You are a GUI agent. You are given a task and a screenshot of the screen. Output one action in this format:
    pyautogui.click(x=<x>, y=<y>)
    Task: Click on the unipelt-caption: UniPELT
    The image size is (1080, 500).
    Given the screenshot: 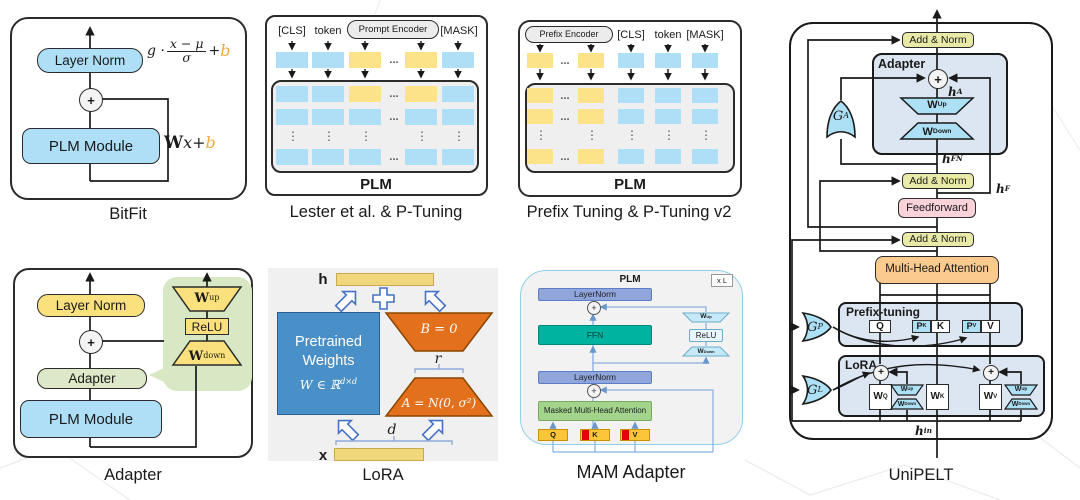 What is the action you would take?
    pyautogui.click(x=921, y=475)
    